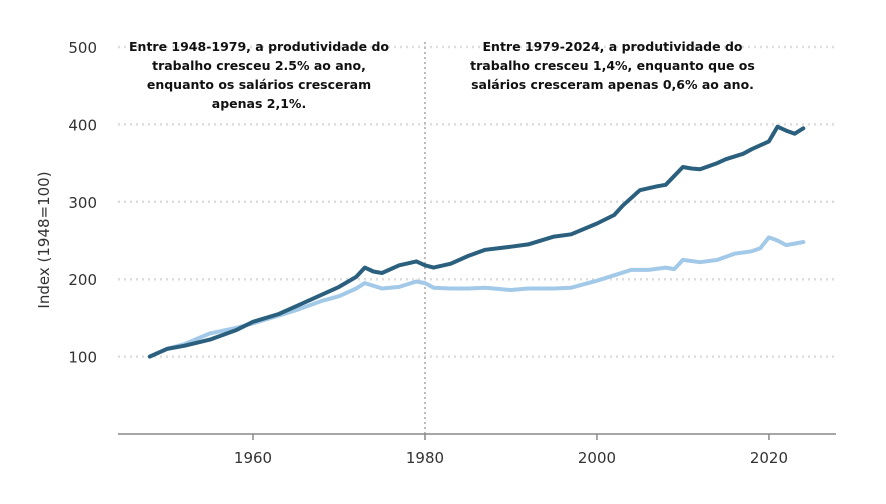  I want to click on x-tick-label: 1960, so click(253, 458).